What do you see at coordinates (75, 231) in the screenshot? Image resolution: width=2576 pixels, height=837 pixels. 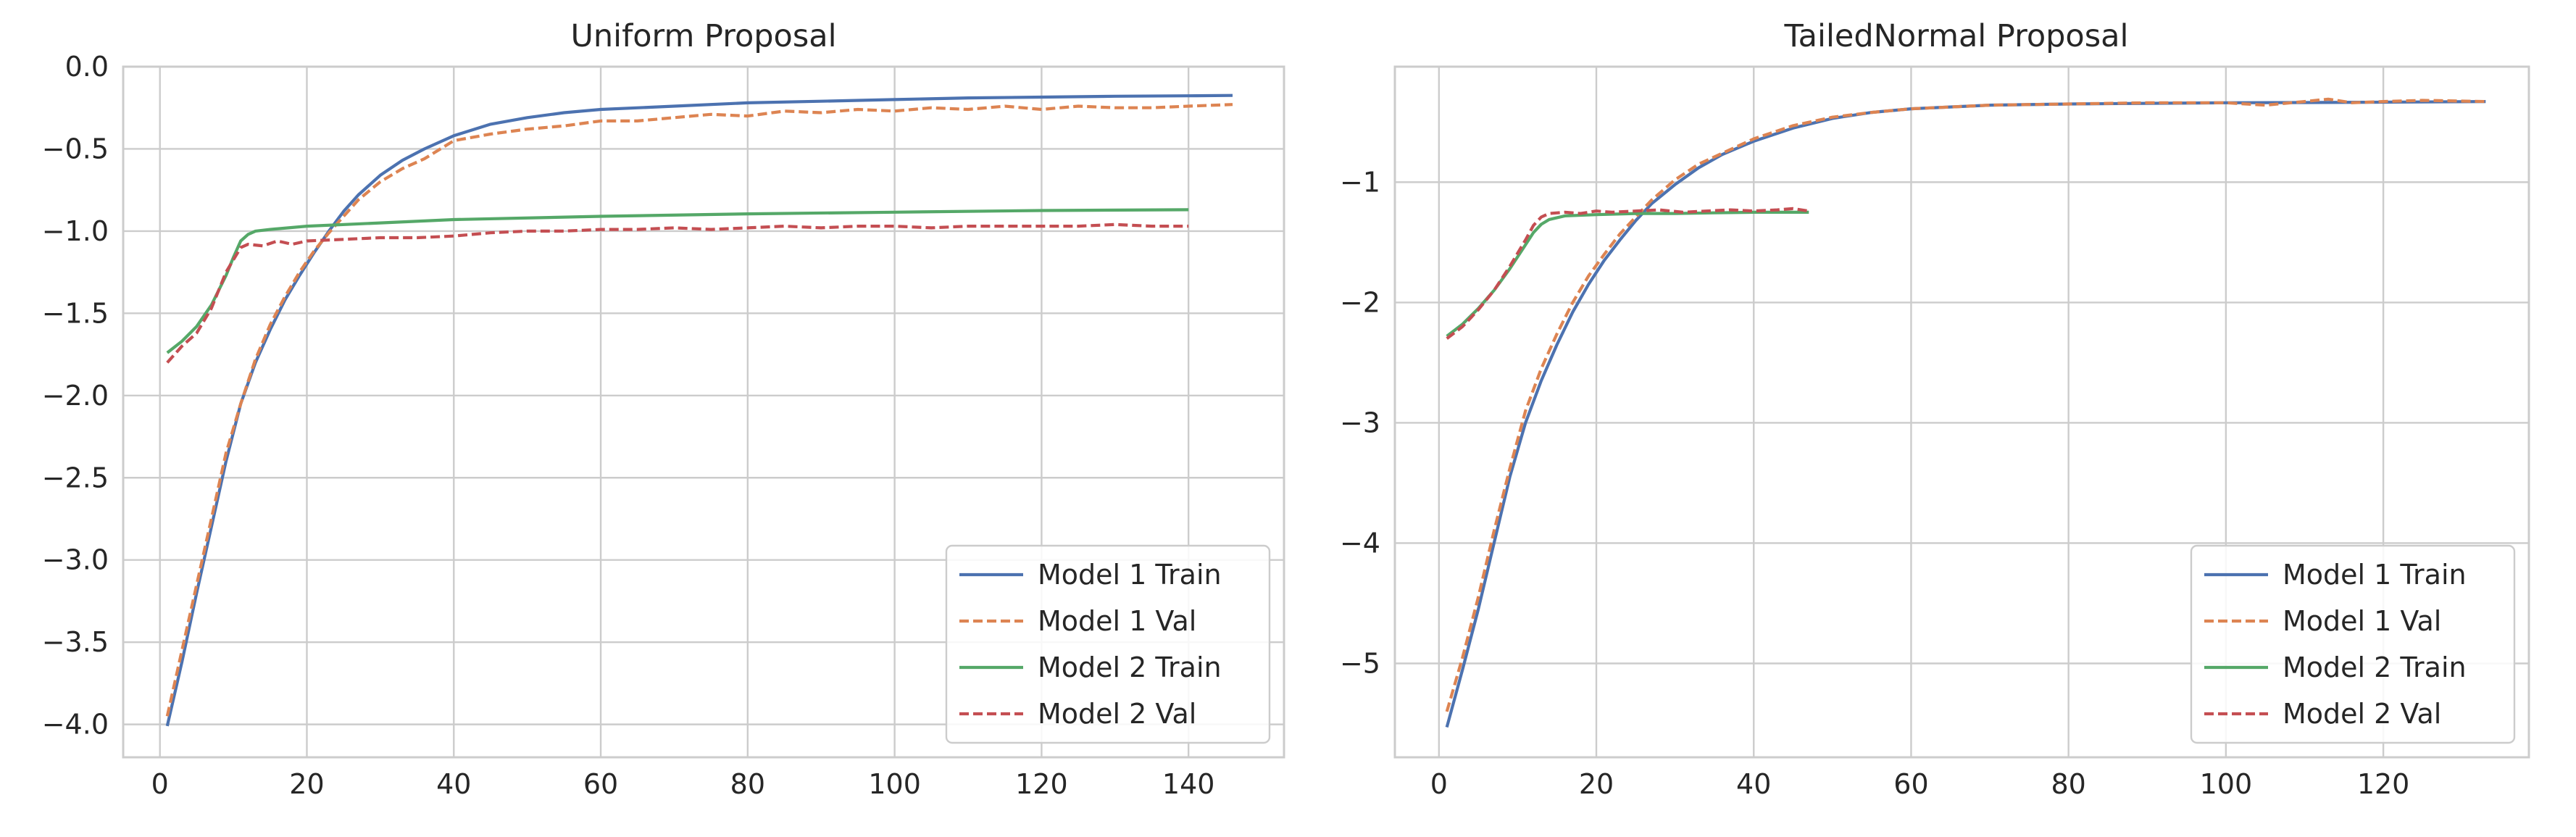 I see `y-tick-label: −1.0` at bounding box center [75, 231].